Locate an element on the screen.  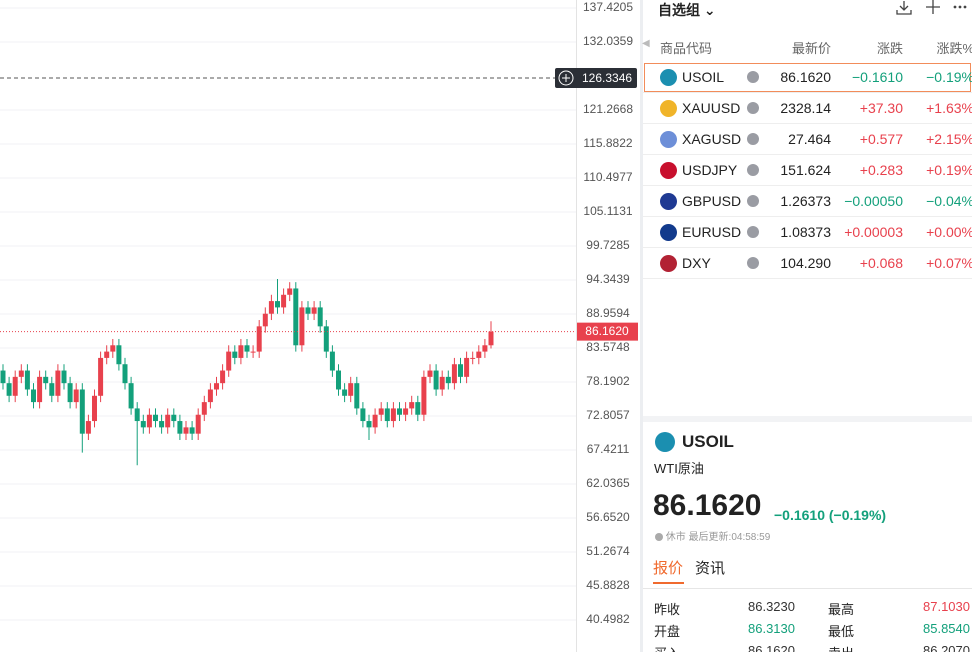
row-price: 86.1620 is located at coordinates (805, 77).